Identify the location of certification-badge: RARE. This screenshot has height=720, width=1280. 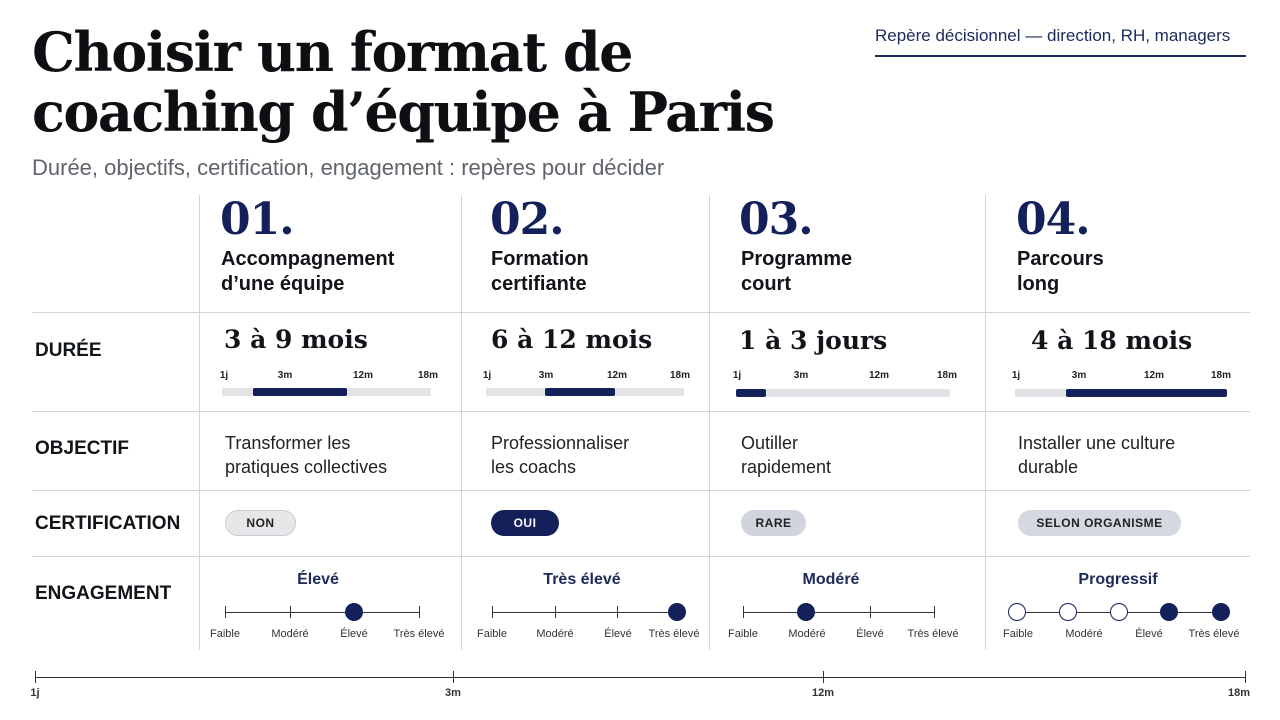
(773, 523).